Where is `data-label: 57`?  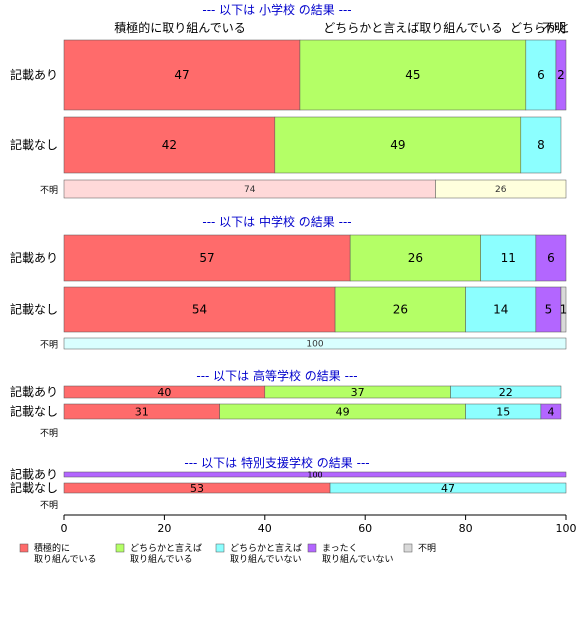
data-label: 57 is located at coordinates (206, 258).